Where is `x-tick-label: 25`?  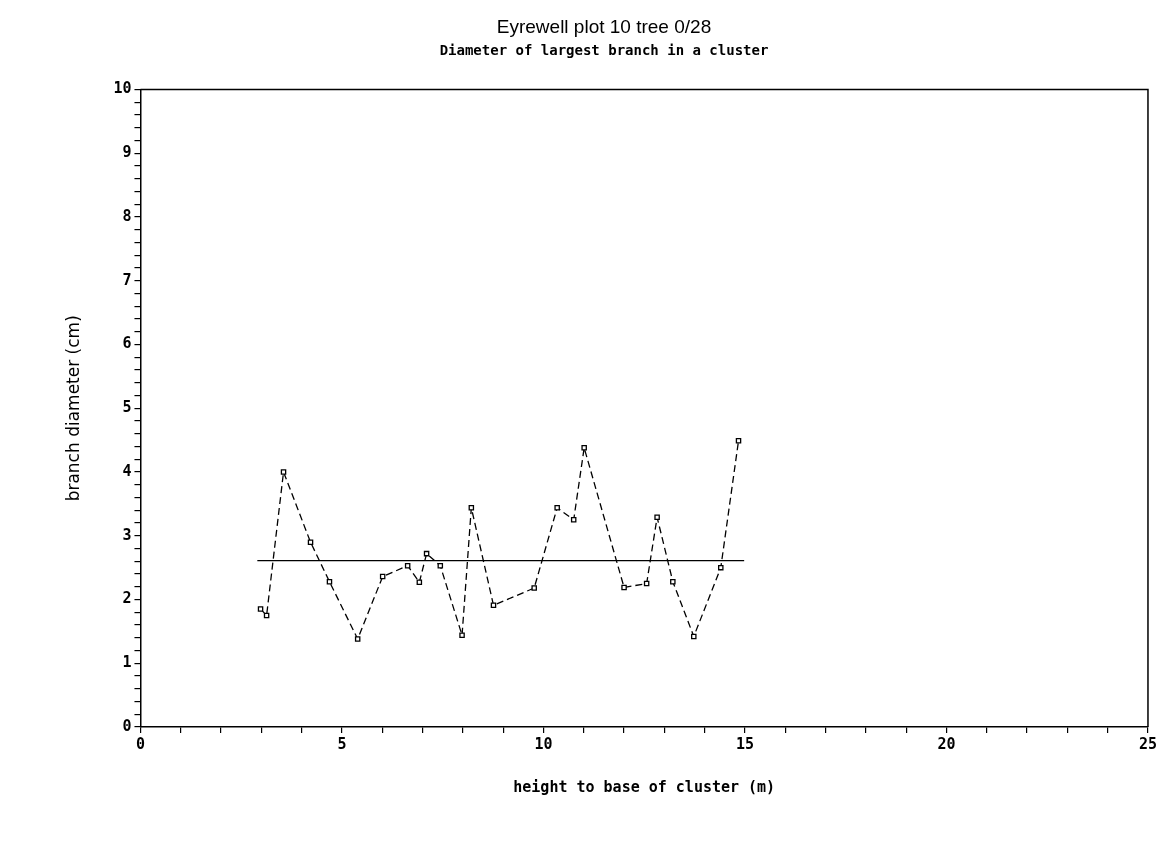 x-tick-label: 25 is located at coordinates (1147, 743).